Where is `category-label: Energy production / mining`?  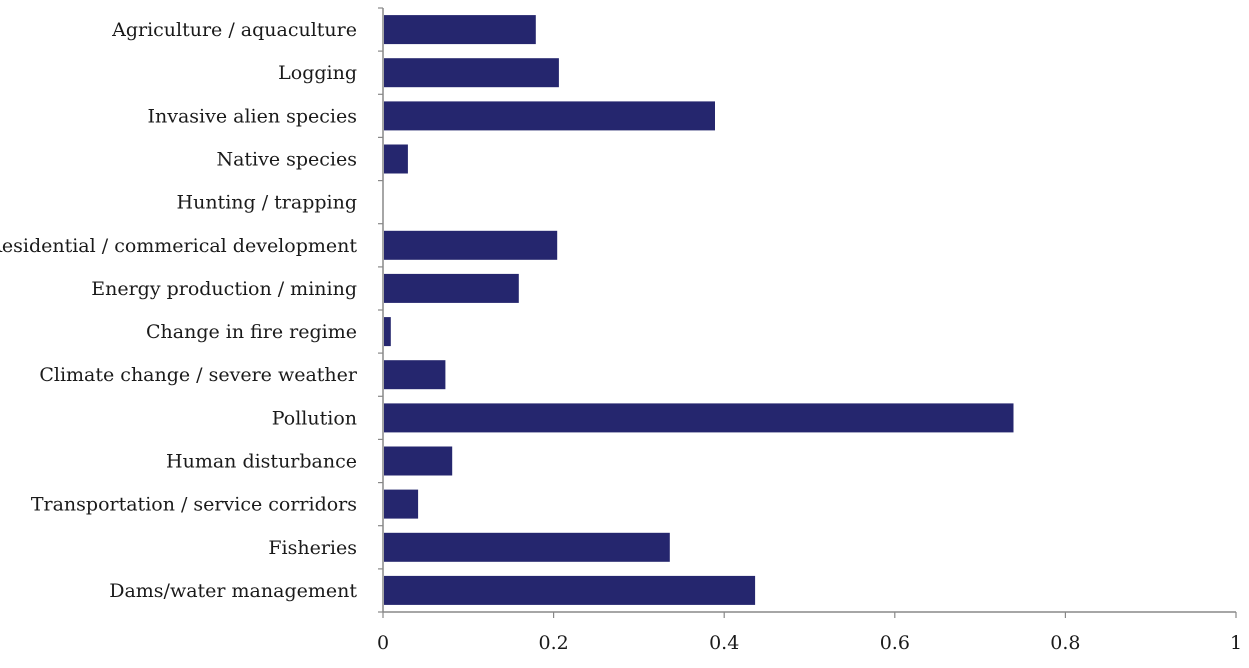 category-label: Energy production / mining is located at coordinates (224, 289).